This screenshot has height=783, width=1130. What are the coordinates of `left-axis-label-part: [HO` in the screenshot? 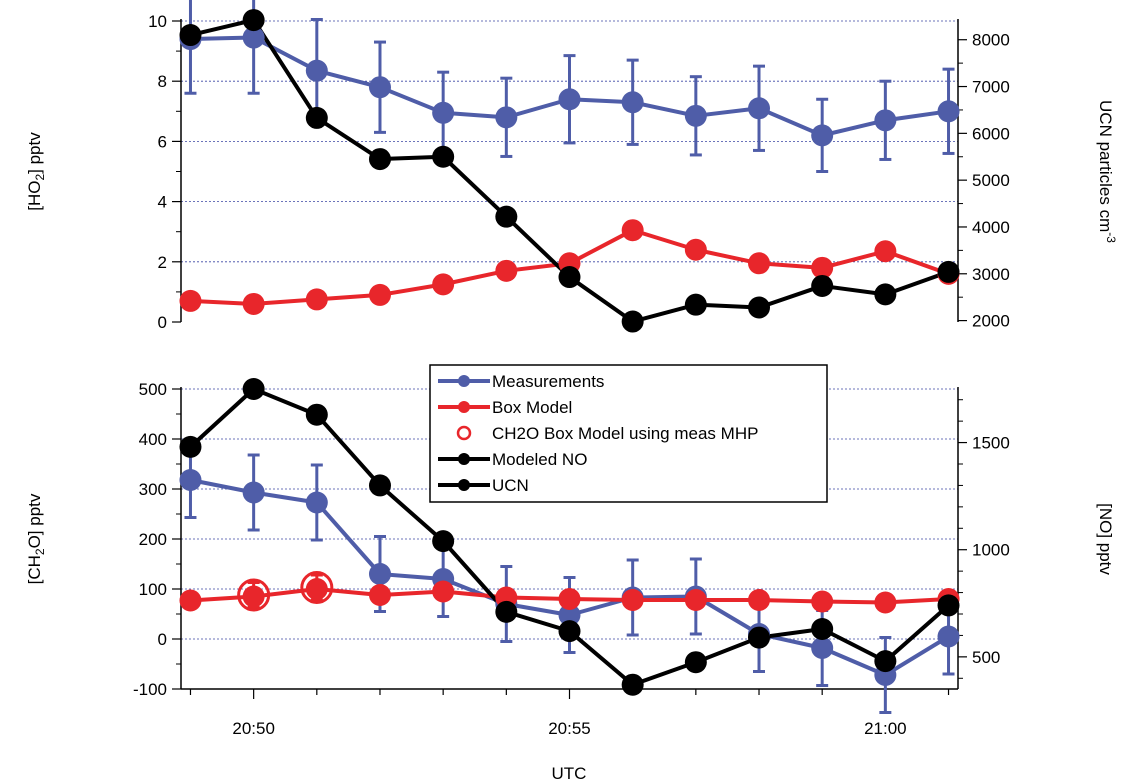 It's located at (34, 196).